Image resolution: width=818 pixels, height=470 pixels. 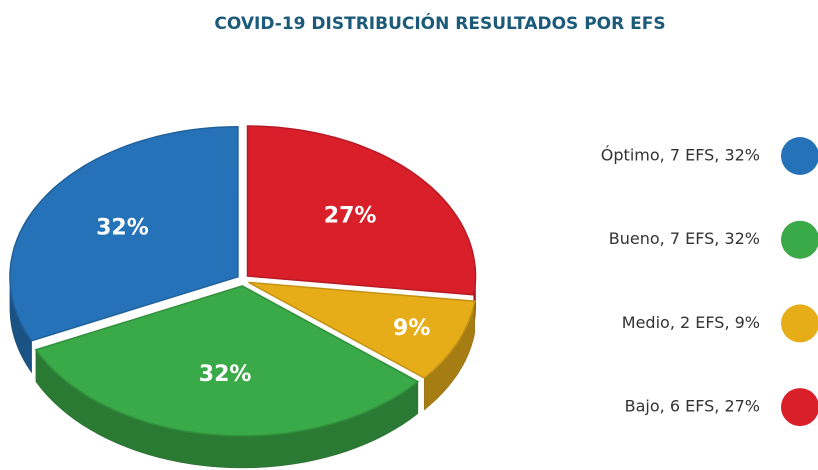 What do you see at coordinates (680, 155) in the screenshot?
I see `legend-label: Óptimo, 7 EFS, 32%` at bounding box center [680, 155].